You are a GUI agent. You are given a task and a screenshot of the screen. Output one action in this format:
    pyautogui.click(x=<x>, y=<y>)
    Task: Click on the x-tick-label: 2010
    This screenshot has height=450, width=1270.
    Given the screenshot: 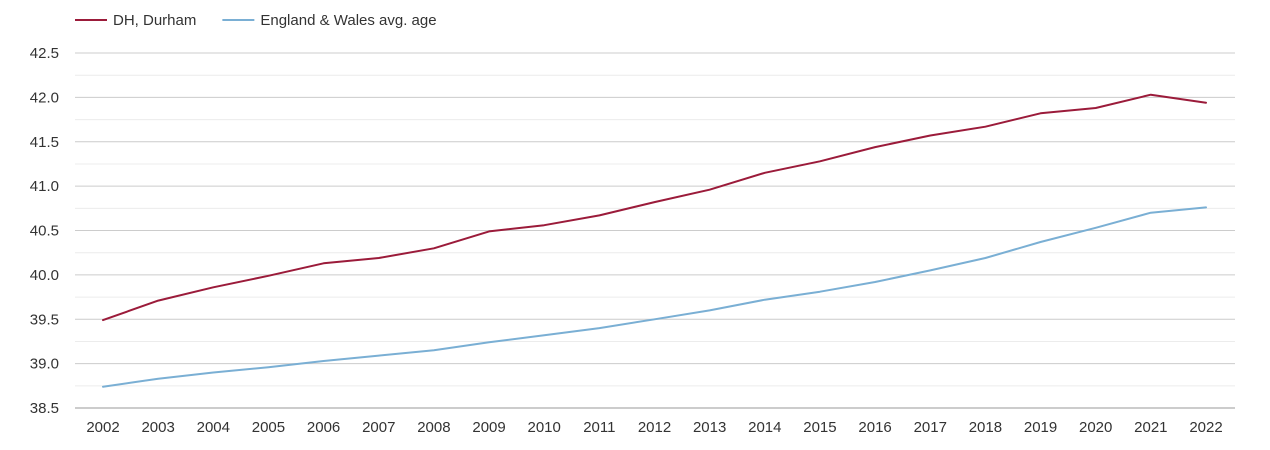 What is the action you would take?
    pyautogui.click(x=544, y=427)
    